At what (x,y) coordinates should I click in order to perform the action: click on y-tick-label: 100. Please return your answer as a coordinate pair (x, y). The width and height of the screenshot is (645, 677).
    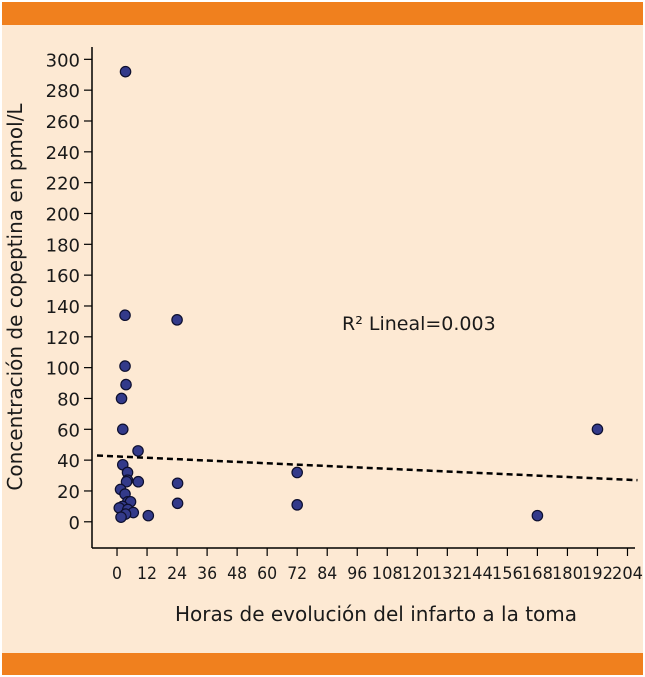
    Looking at the image, I should click on (63, 369).